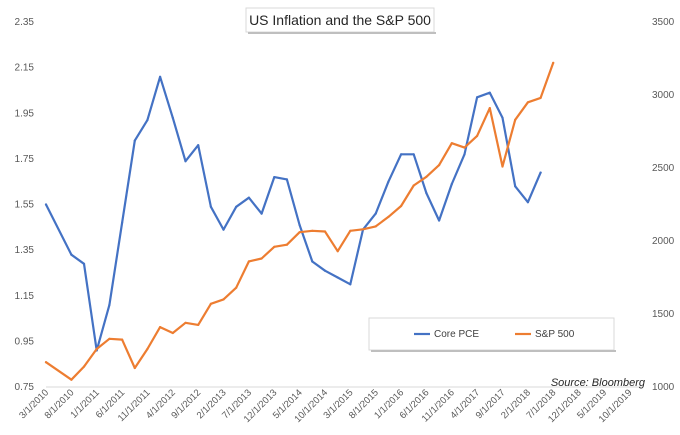 The image size is (680, 435). I want to click on legend: Core PCE S&P 500, so click(492, 334).